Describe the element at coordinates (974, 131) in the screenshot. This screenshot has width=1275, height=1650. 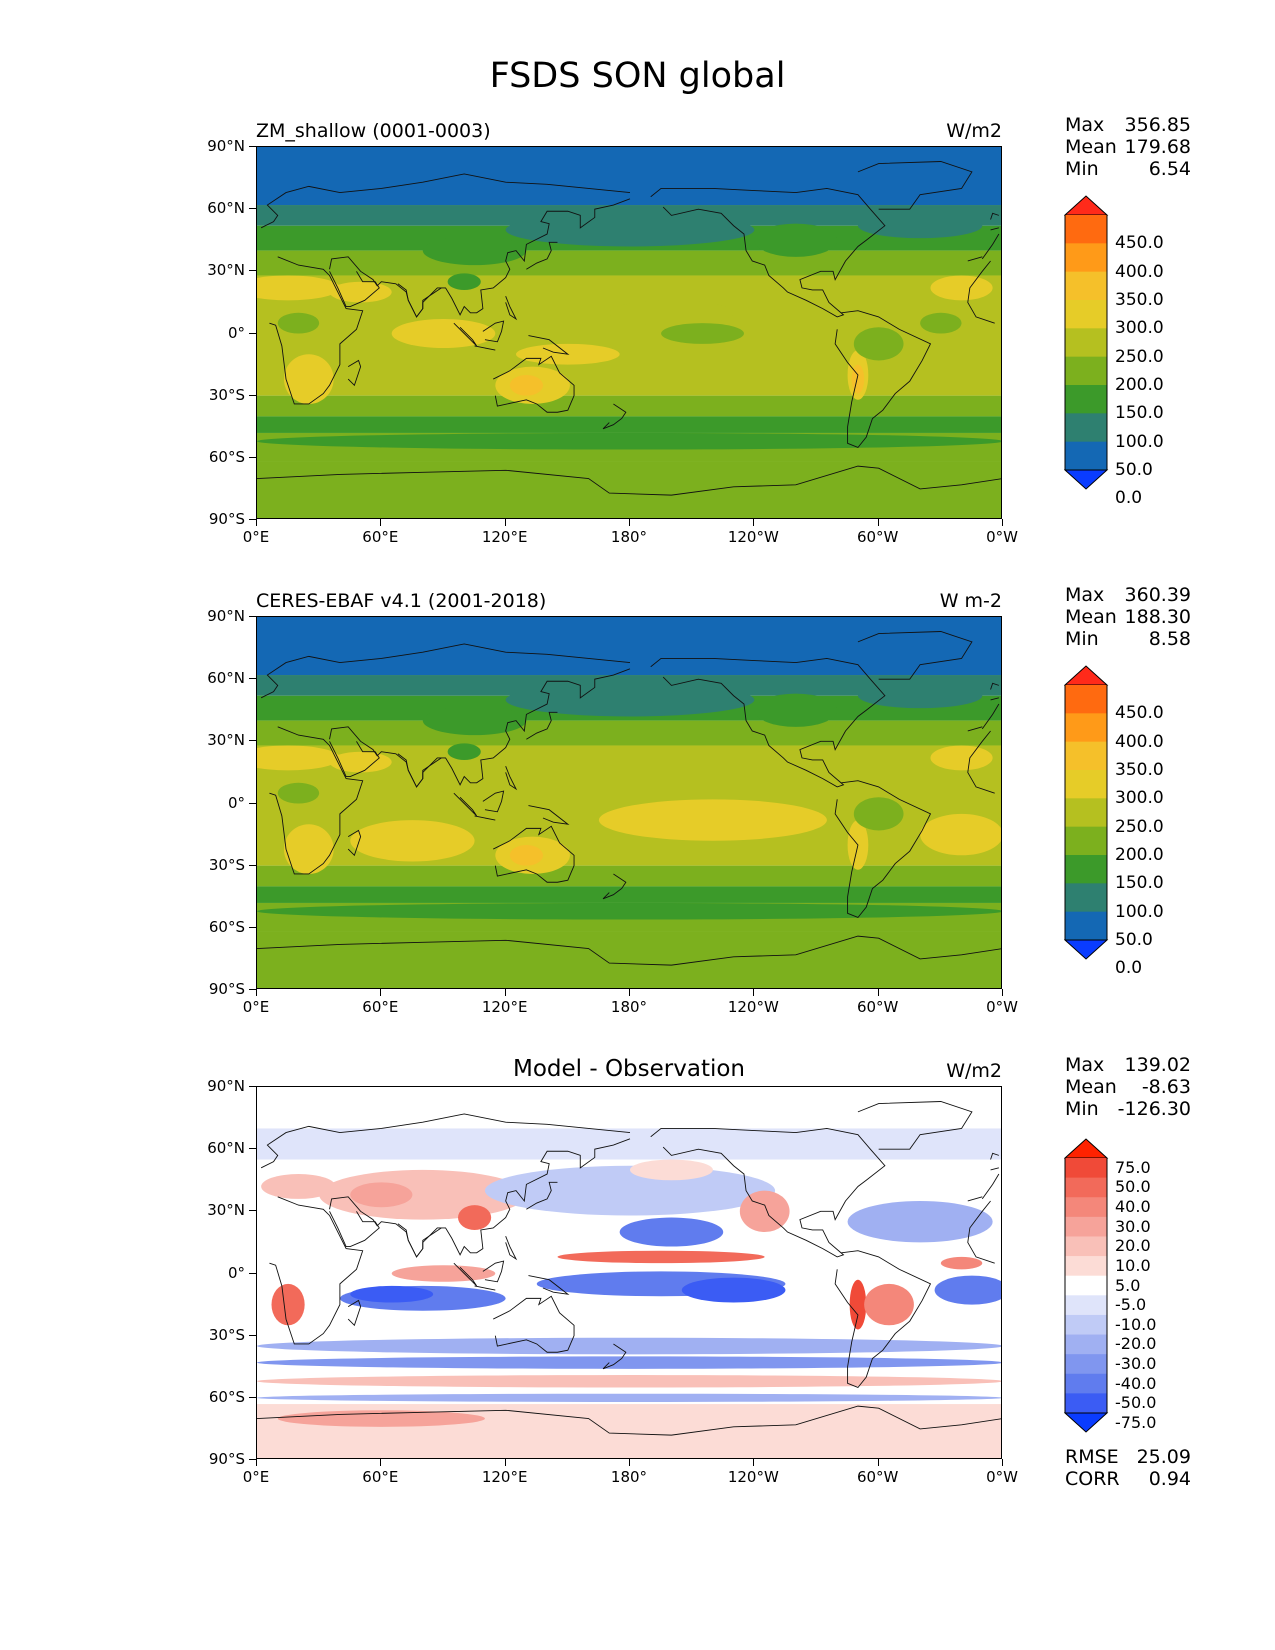
I see `panel-units: W/m2` at that location.